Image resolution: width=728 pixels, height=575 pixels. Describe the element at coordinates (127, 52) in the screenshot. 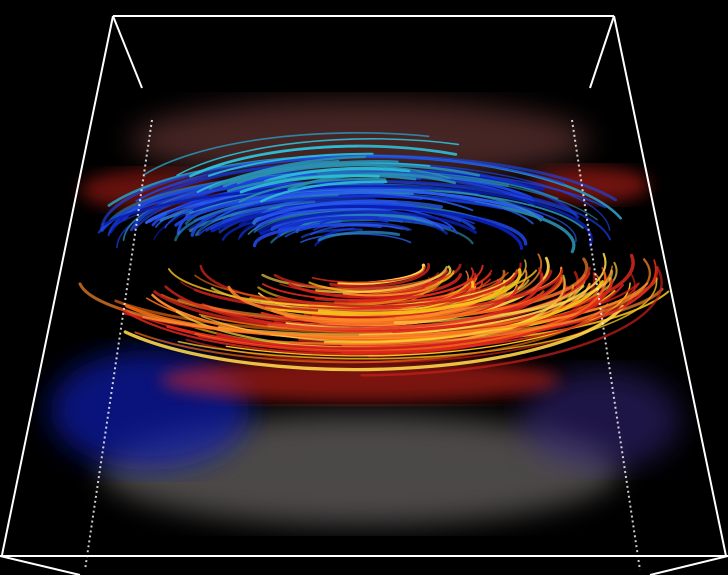

I see `box-inner-left-top` at that location.